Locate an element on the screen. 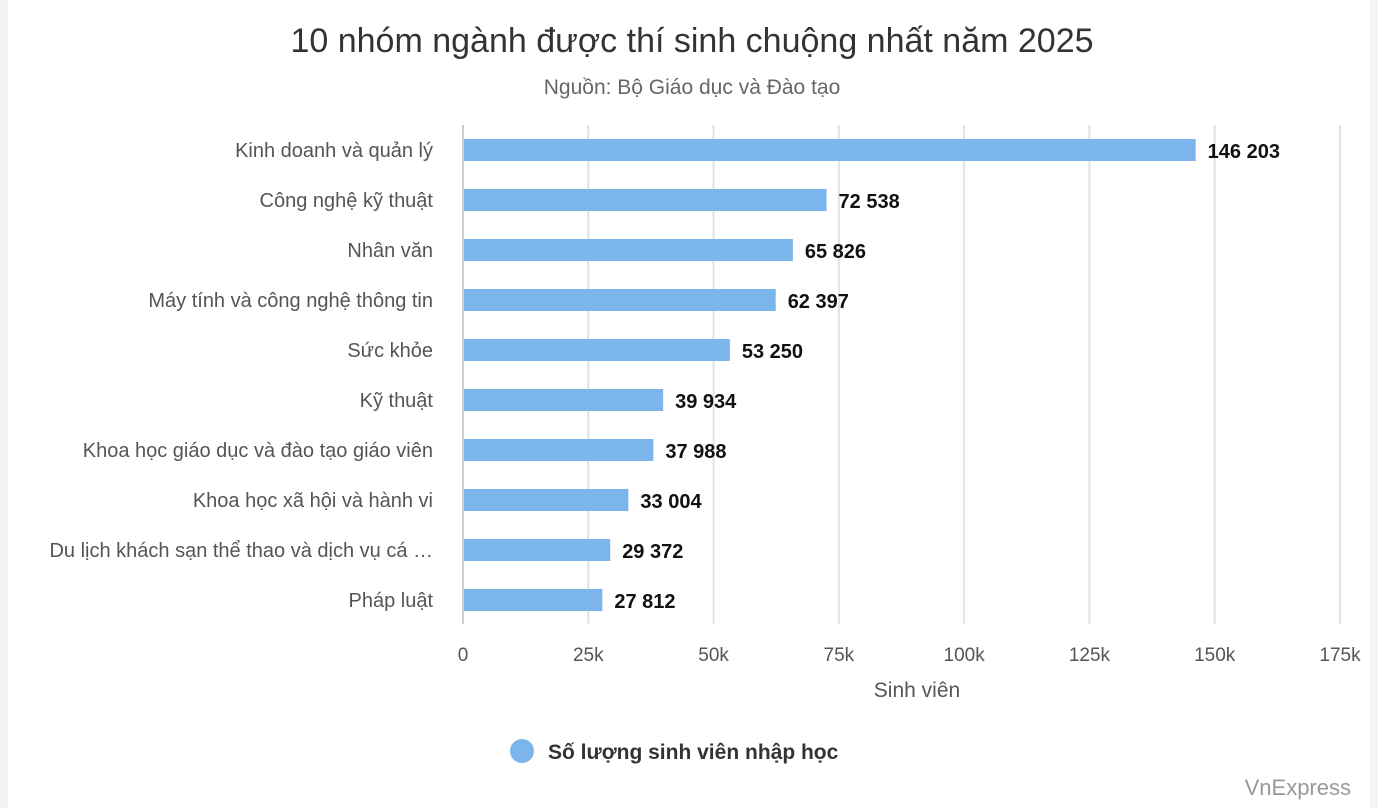 The width and height of the screenshot is (1378, 808). data-label: 65 826 is located at coordinates (835, 252).